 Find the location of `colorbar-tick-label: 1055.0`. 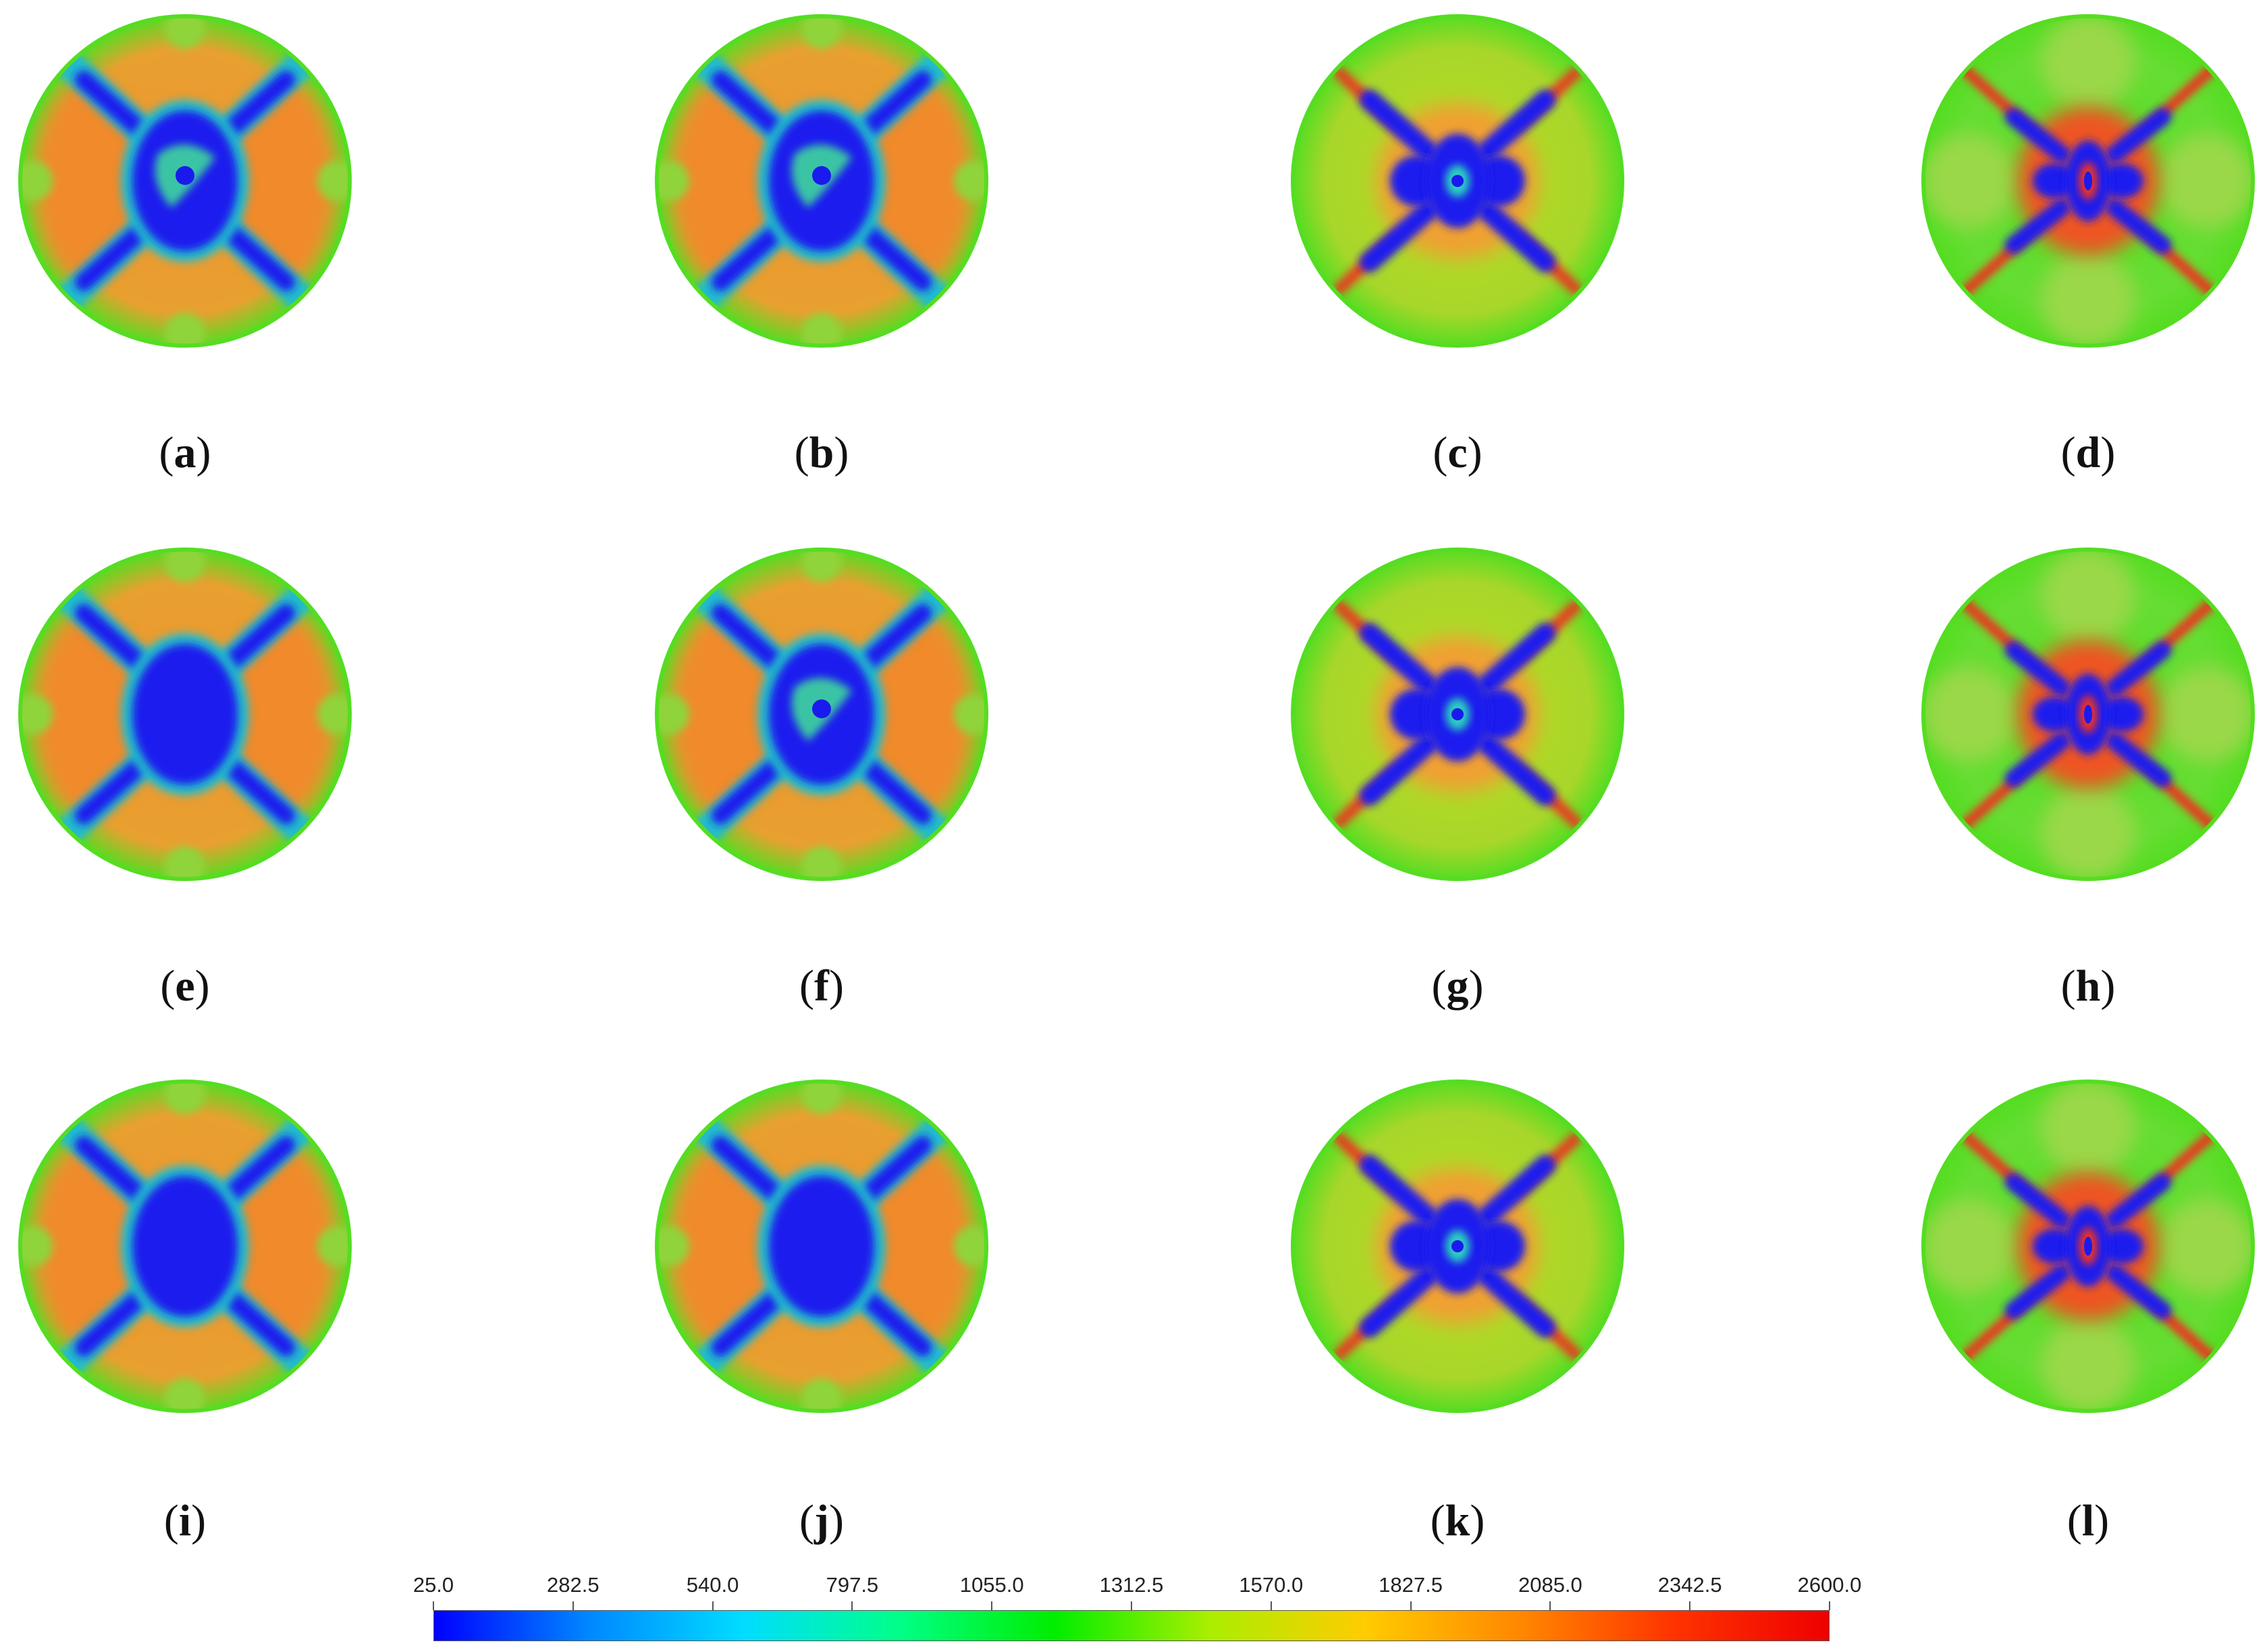

colorbar-tick-label: 1055.0 is located at coordinates (992, 1585).